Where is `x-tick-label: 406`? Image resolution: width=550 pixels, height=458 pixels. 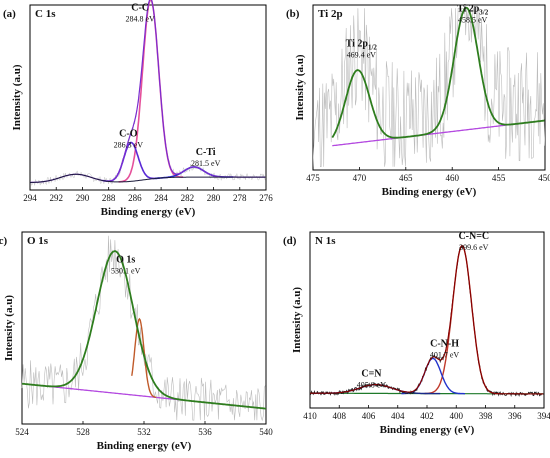
x-tick-label: 406 is located at coordinates (369, 416).